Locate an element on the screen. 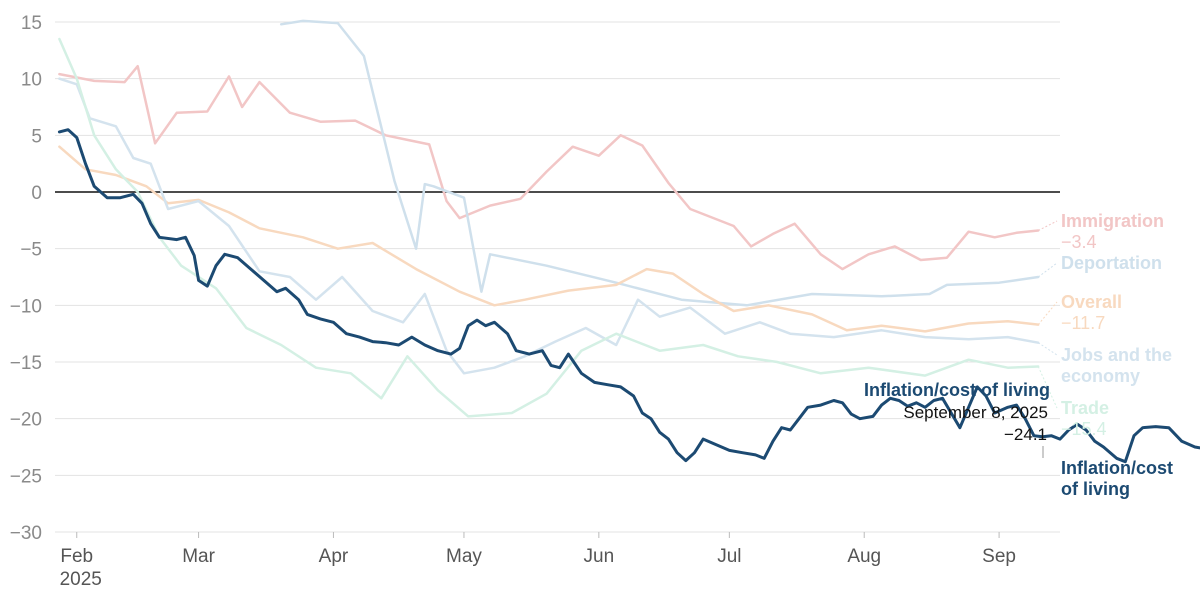  y-tick-label: −15 is located at coordinates (26, 363).